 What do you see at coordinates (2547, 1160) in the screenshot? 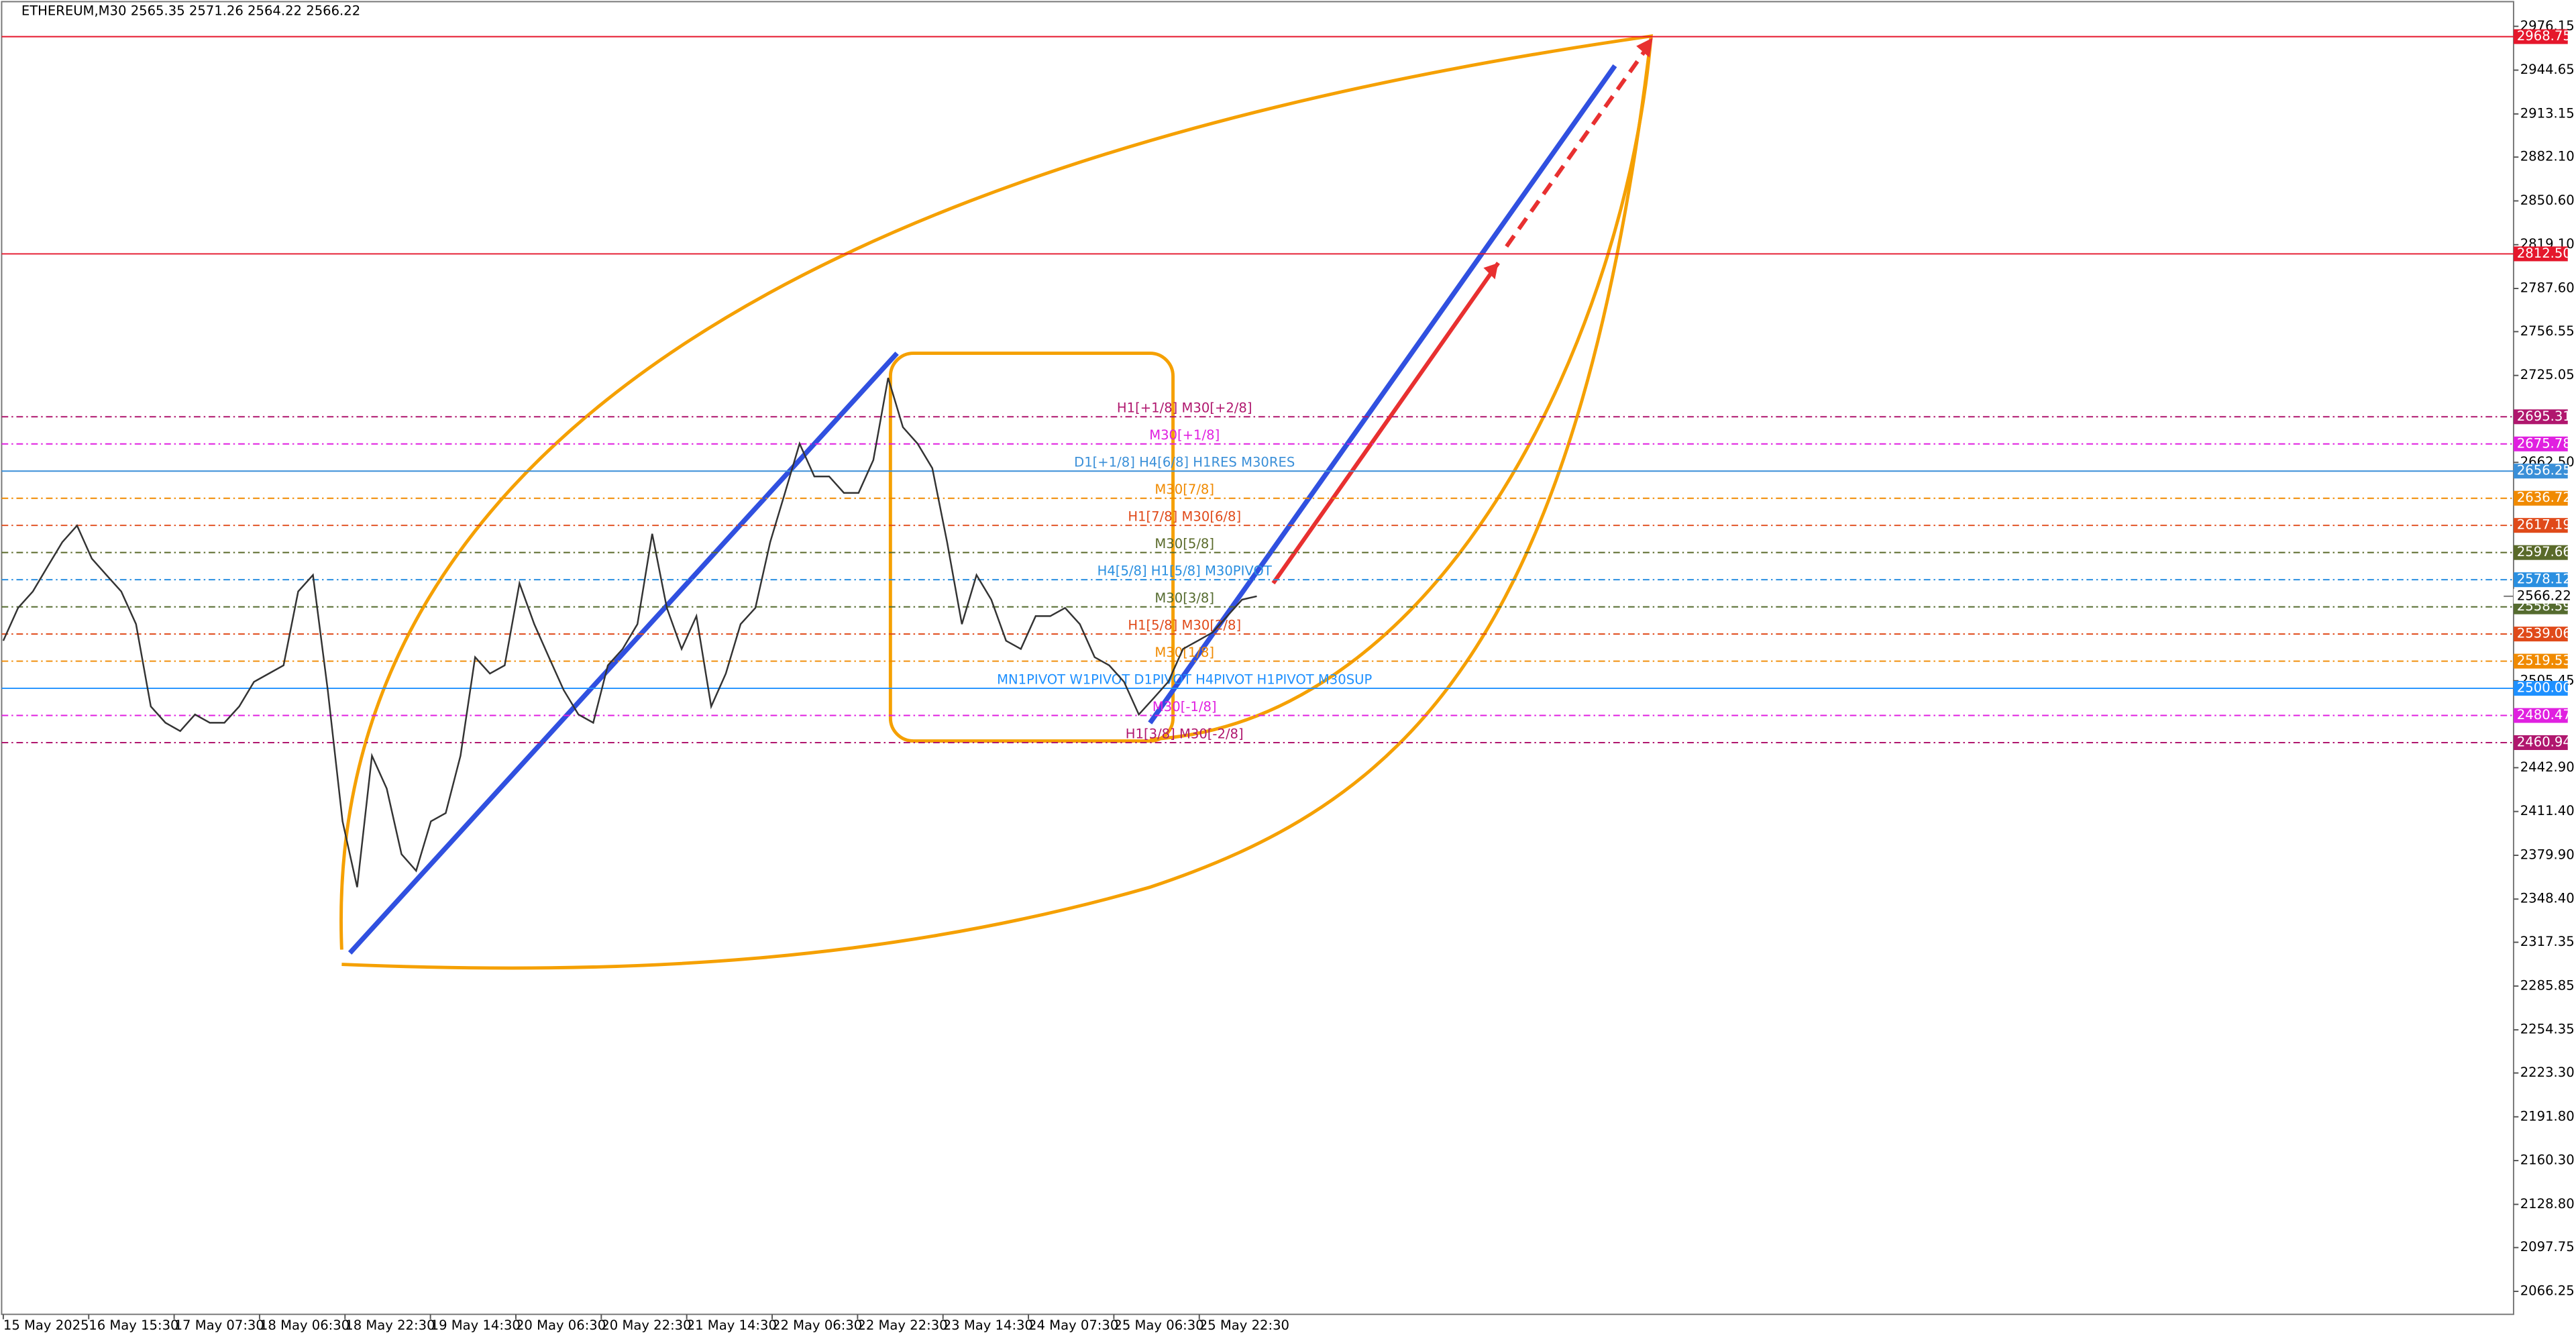
I see `y-tick-label: 2160.30` at bounding box center [2547, 1160].